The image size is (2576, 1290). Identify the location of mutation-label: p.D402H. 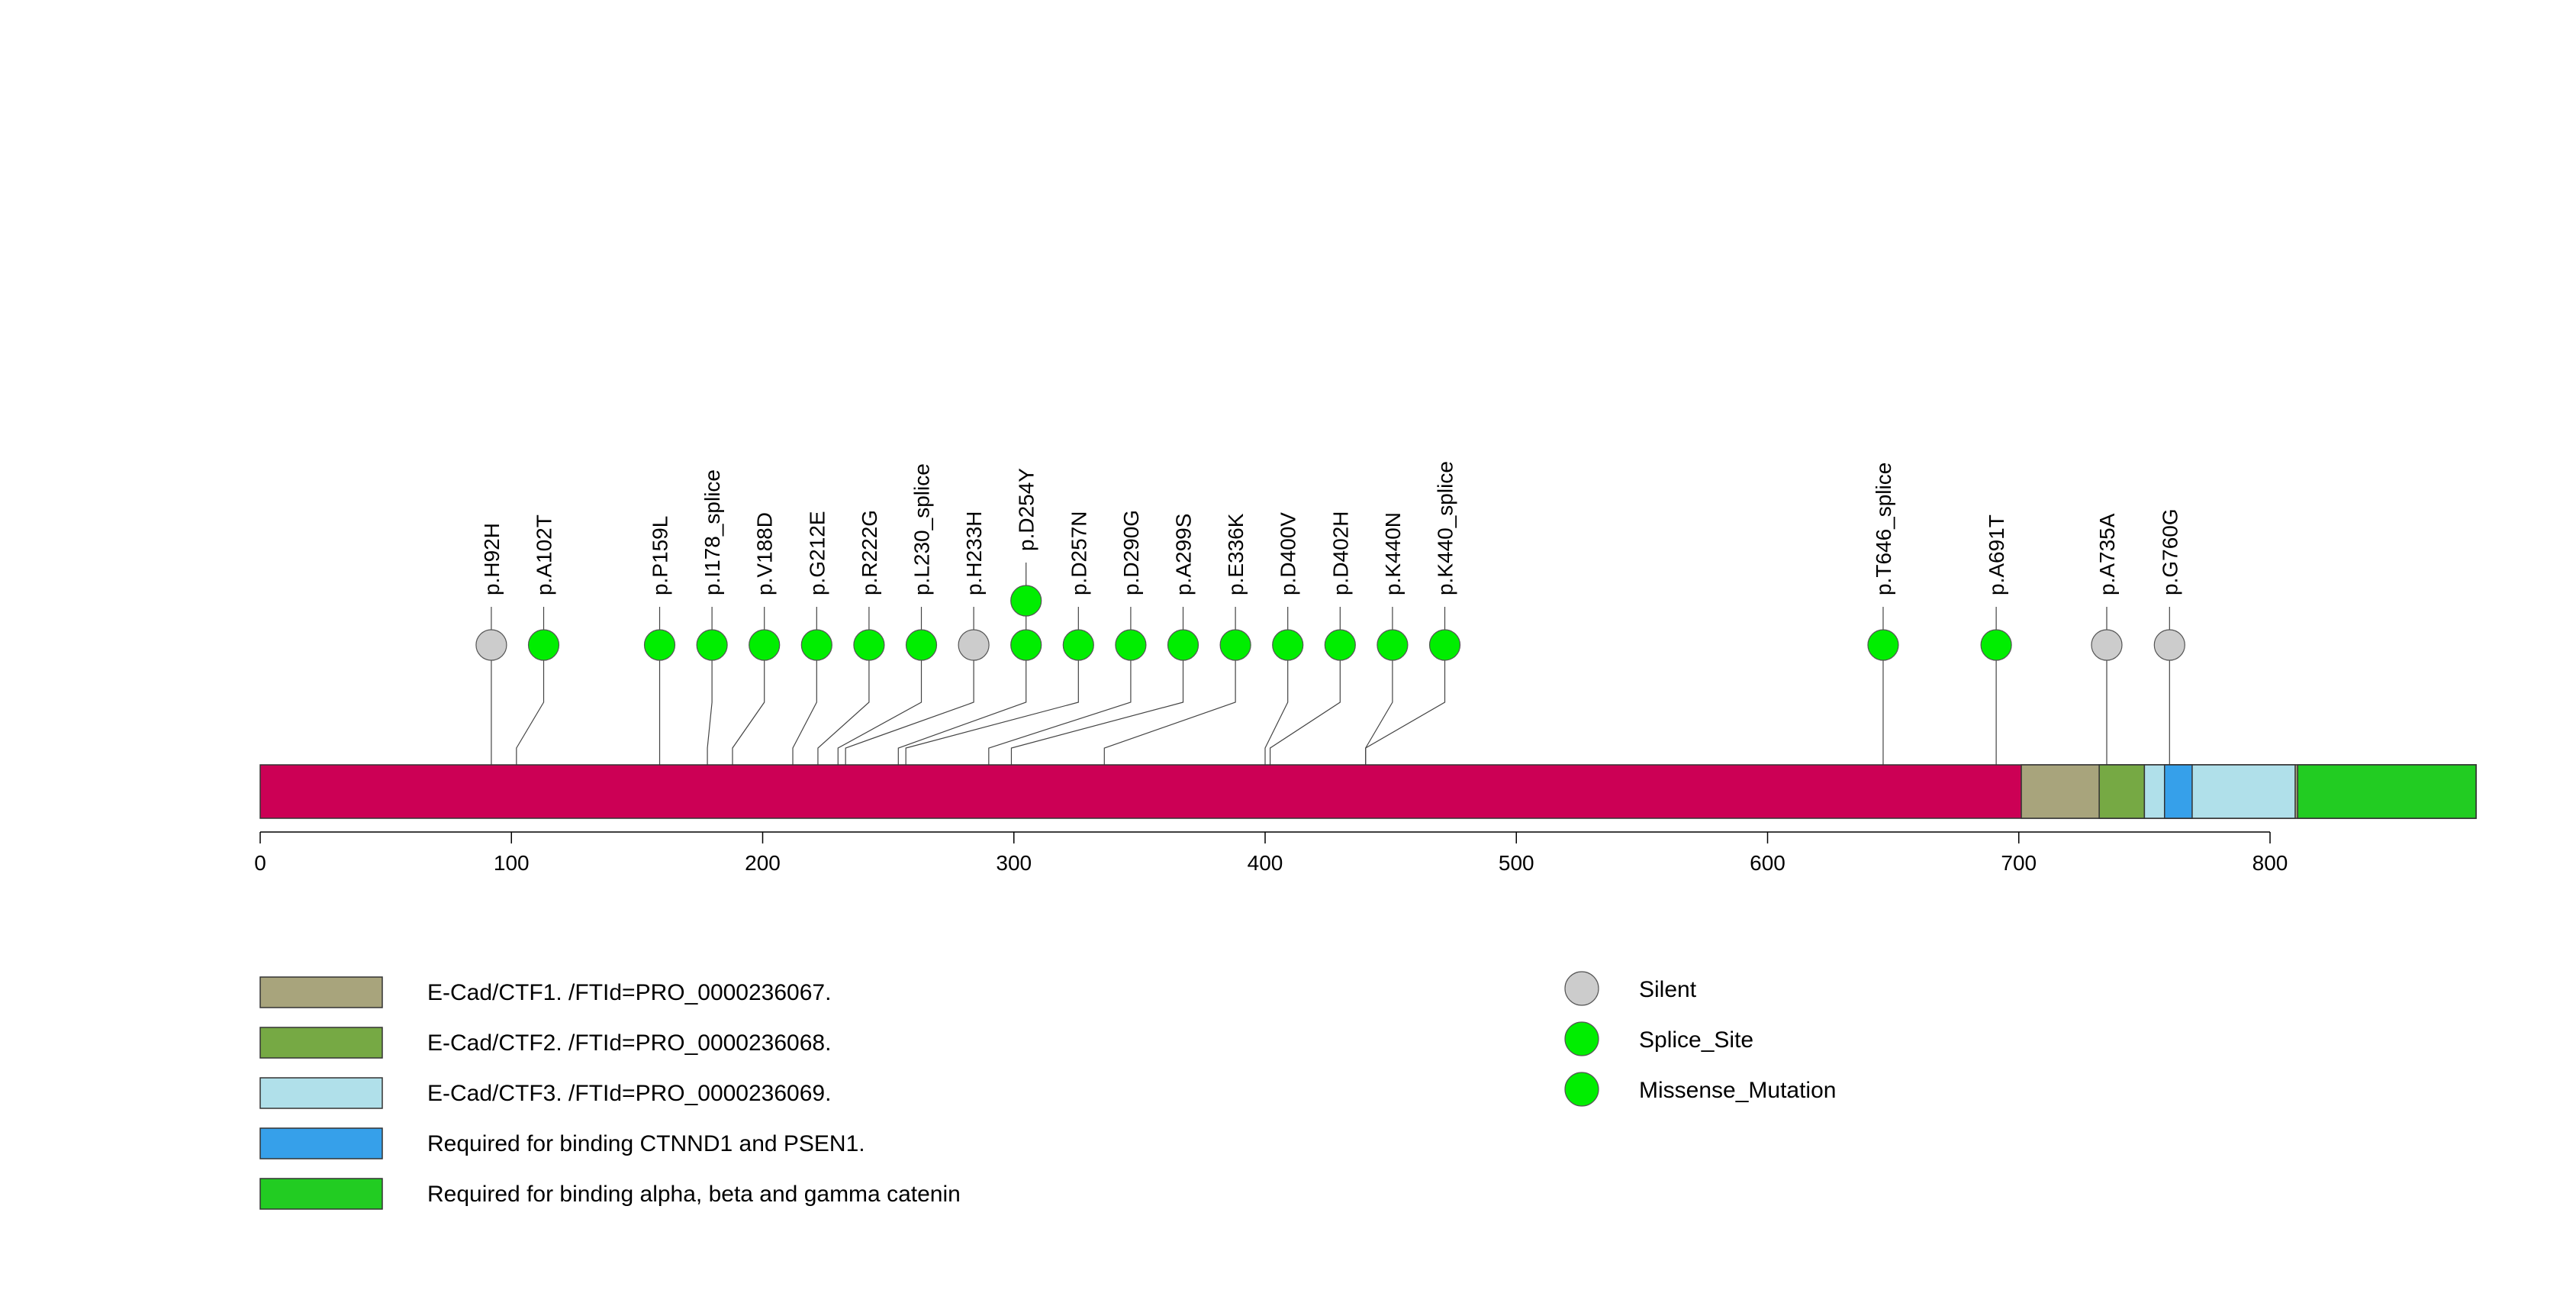
(1340, 553).